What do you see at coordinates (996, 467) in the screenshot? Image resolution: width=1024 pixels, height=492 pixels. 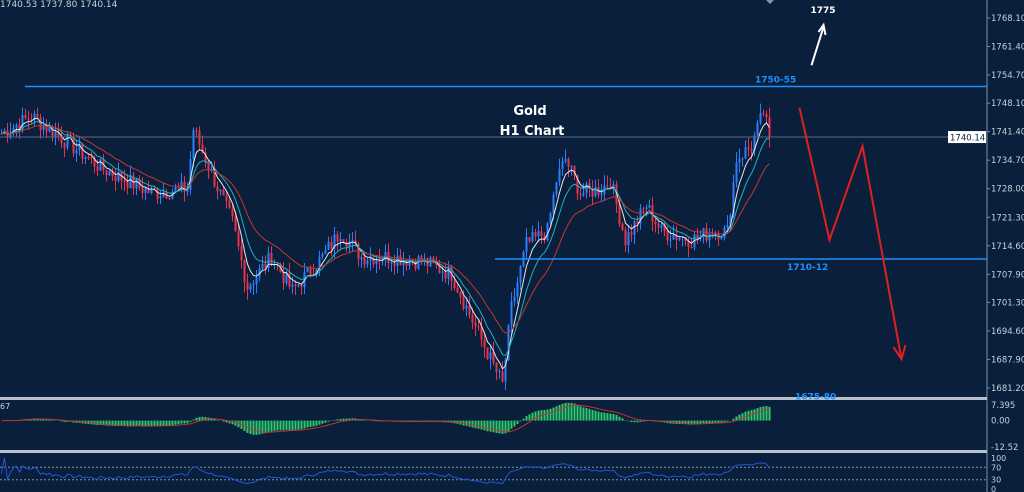 I see `rsi-tick-label: 70` at bounding box center [996, 467].